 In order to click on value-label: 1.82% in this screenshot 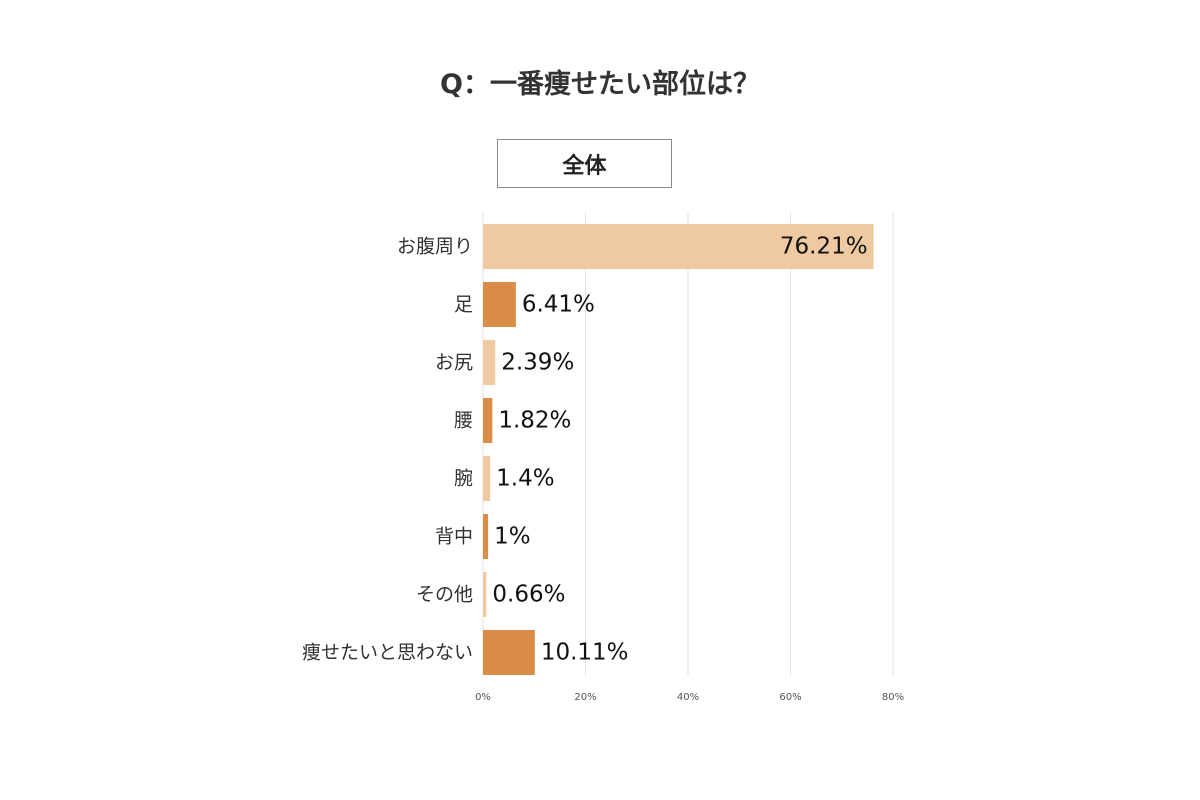, I will do `click(534, 421)`.